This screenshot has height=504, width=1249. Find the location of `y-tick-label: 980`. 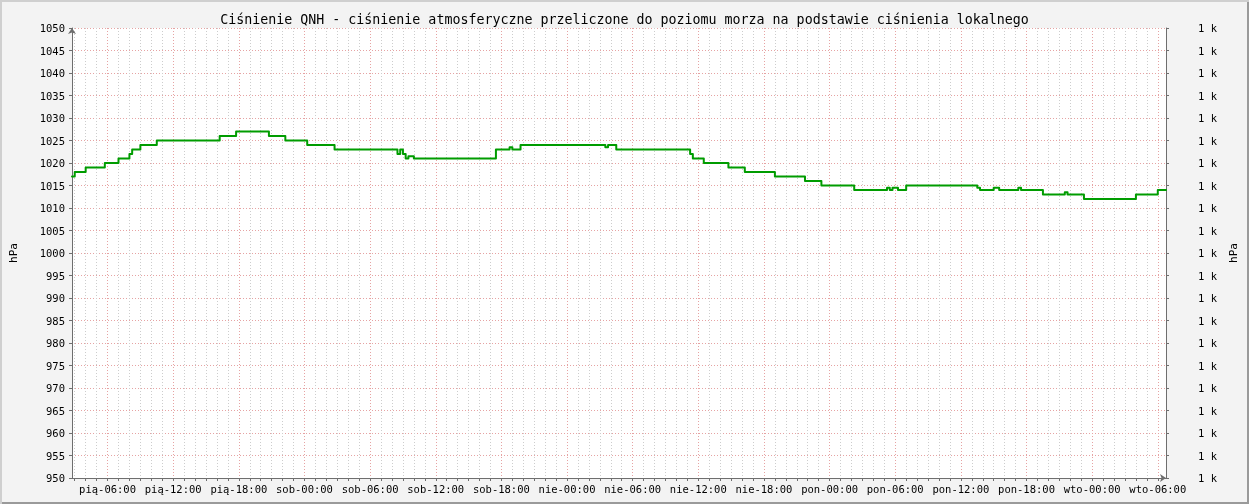

y-tick-label: 980 is located at coordinates (55, 343).